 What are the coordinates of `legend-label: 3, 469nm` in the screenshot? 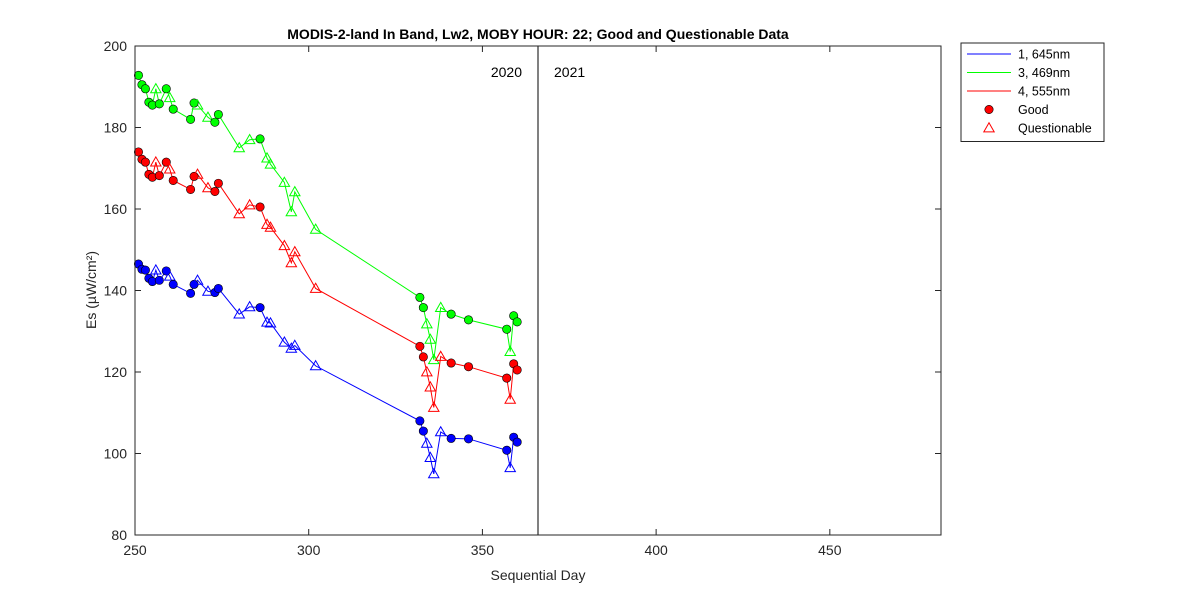 It's located at (1044, 73).